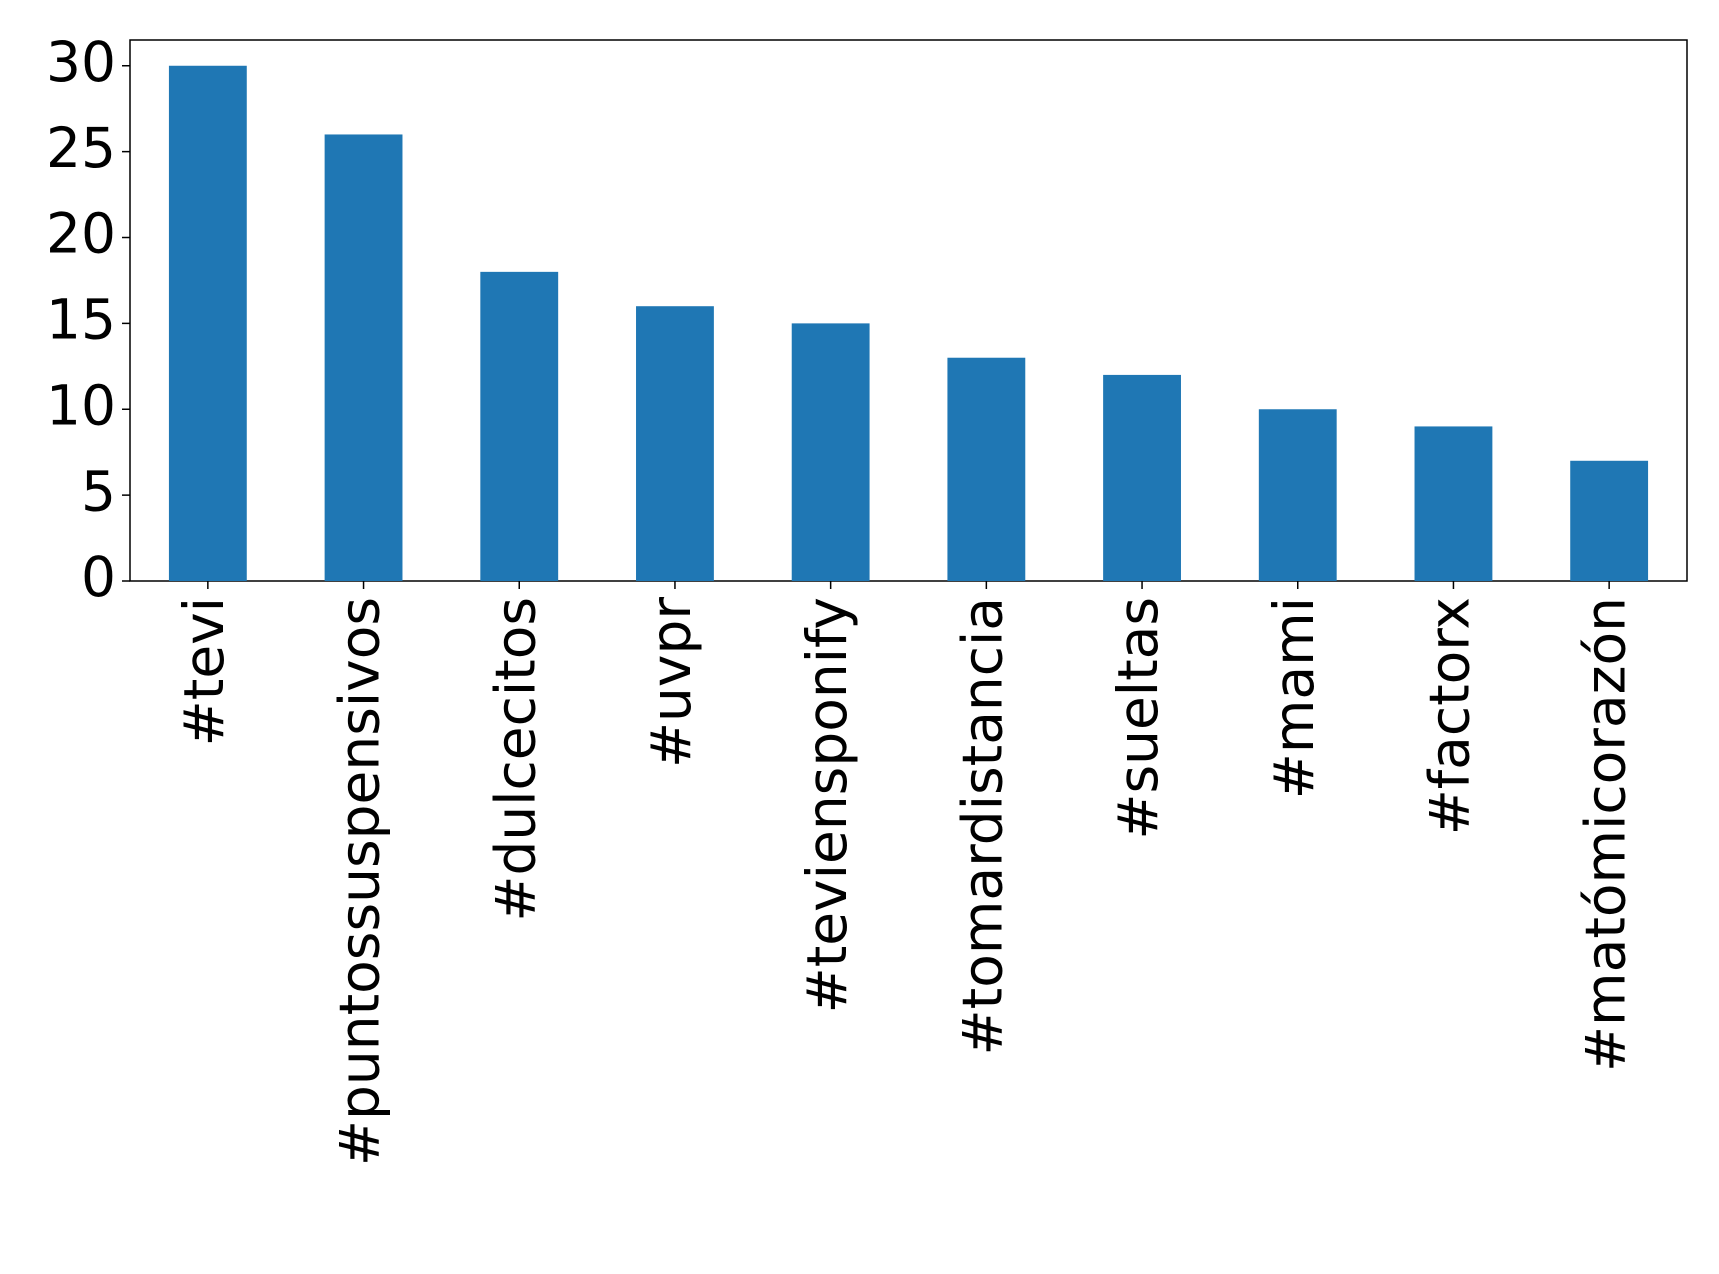 Image resolution: width=1719 pixels, height=1274 pixels. Describe the element at coordinates (98, 577) in the screenshot. I see `y-tick-label: 0` at that location.